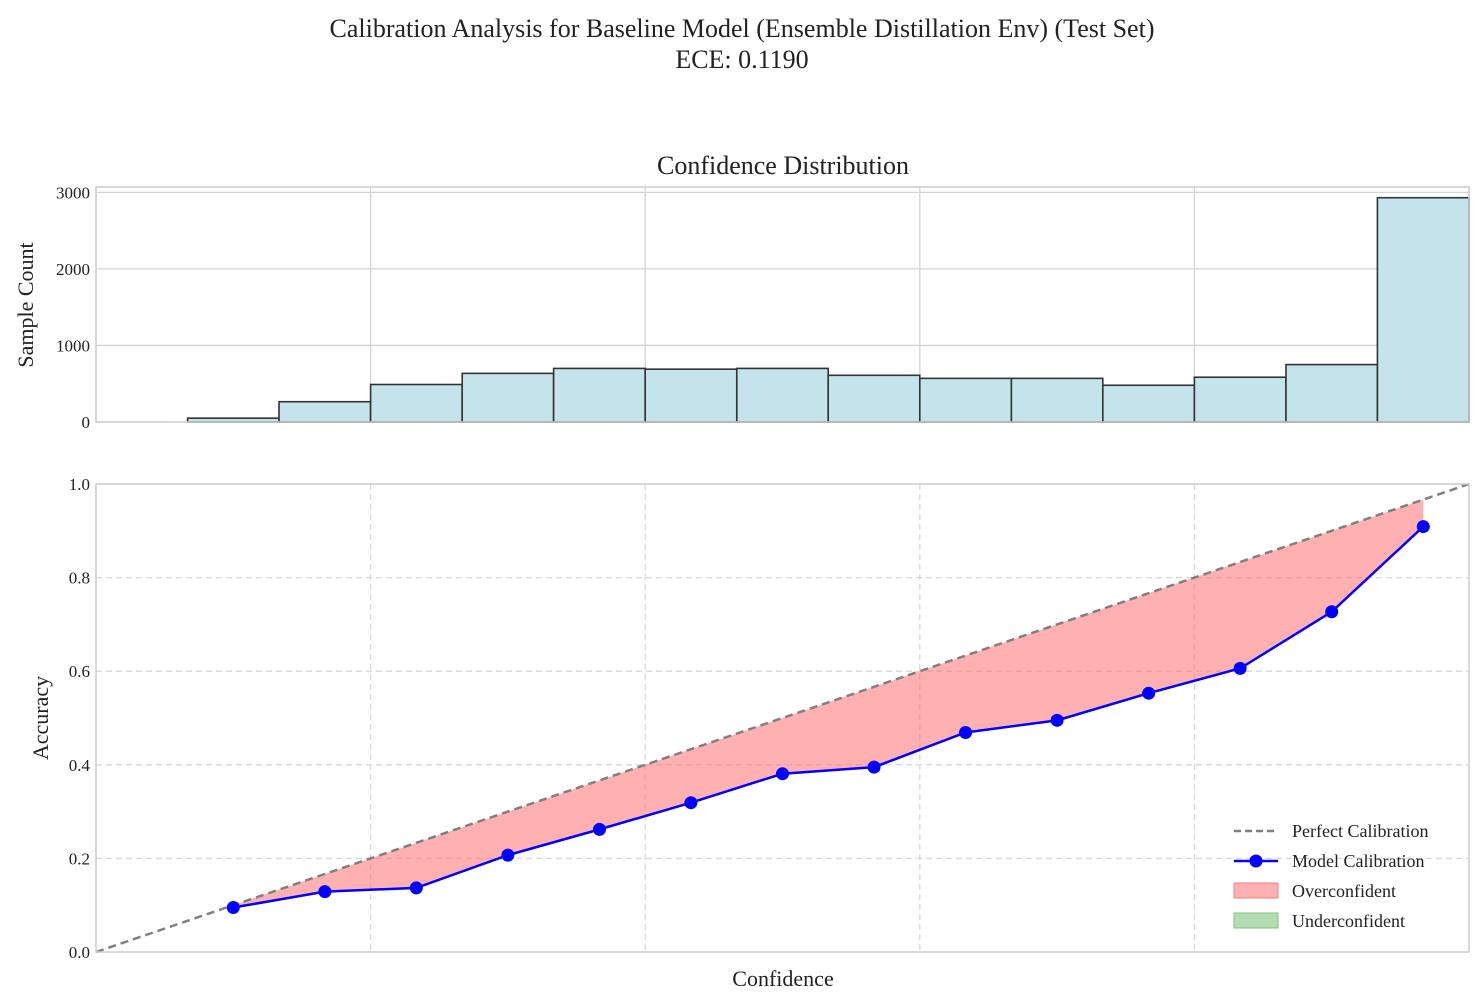 Image resolution: width=1484 pixels, height=1007 pixels. I want to click on legend-perfect-calibration-label: Perfect Calibration, so click(1360, 831).